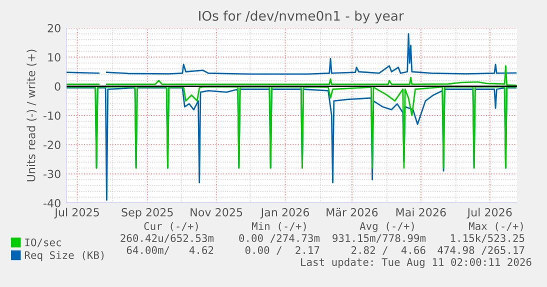 The width and height of the screenshot is (547, 287). What do you see at coordinates (52, 174) in the screenshot?
I see `y-tick-label: -30` at bounding box center [52, 174].